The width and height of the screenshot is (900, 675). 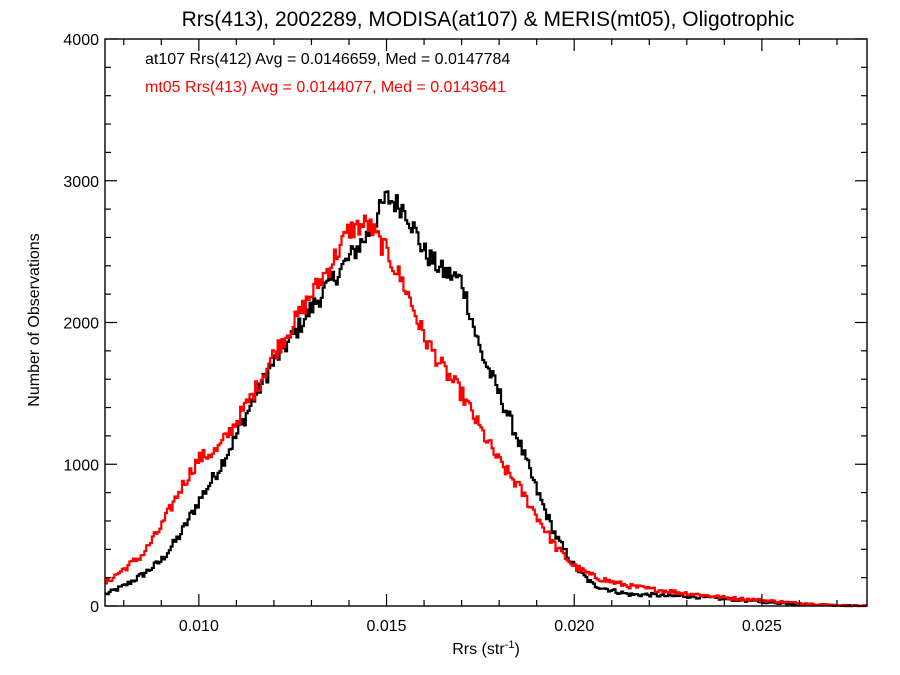 What do you see at coordinates (81, 40) in the screenshot?
I see `y-tick-label-4: 4000` at bounding box center [81, 40].